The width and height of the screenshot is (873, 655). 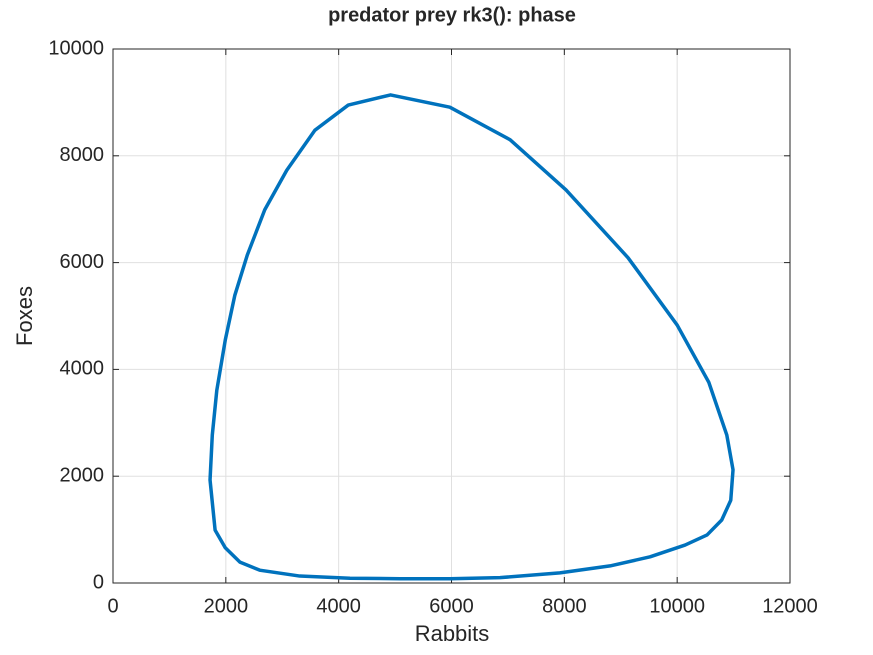 What do you see at coordinates (24, 316) in the screenshot?
I see `y-axis-label: Foxes` at bounding box center [24, 316].